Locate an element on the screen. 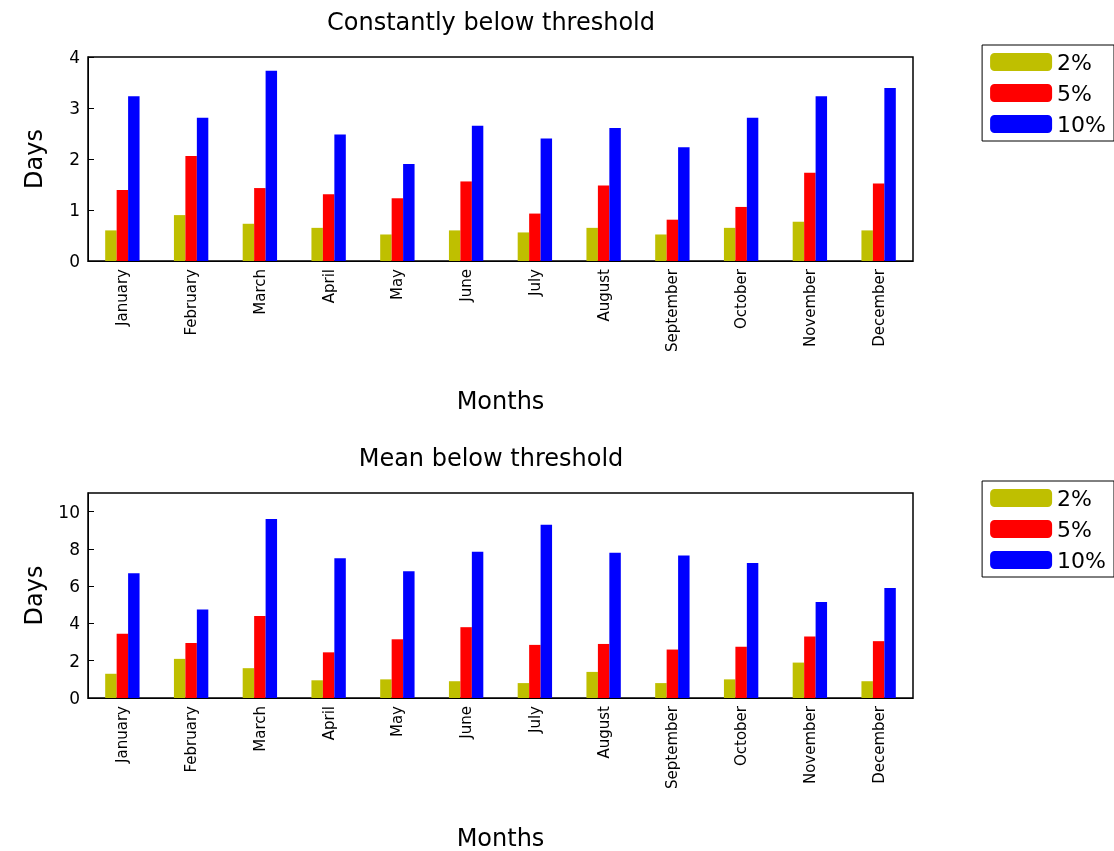  x-tick-label: May is located at coordinates (397, 284).